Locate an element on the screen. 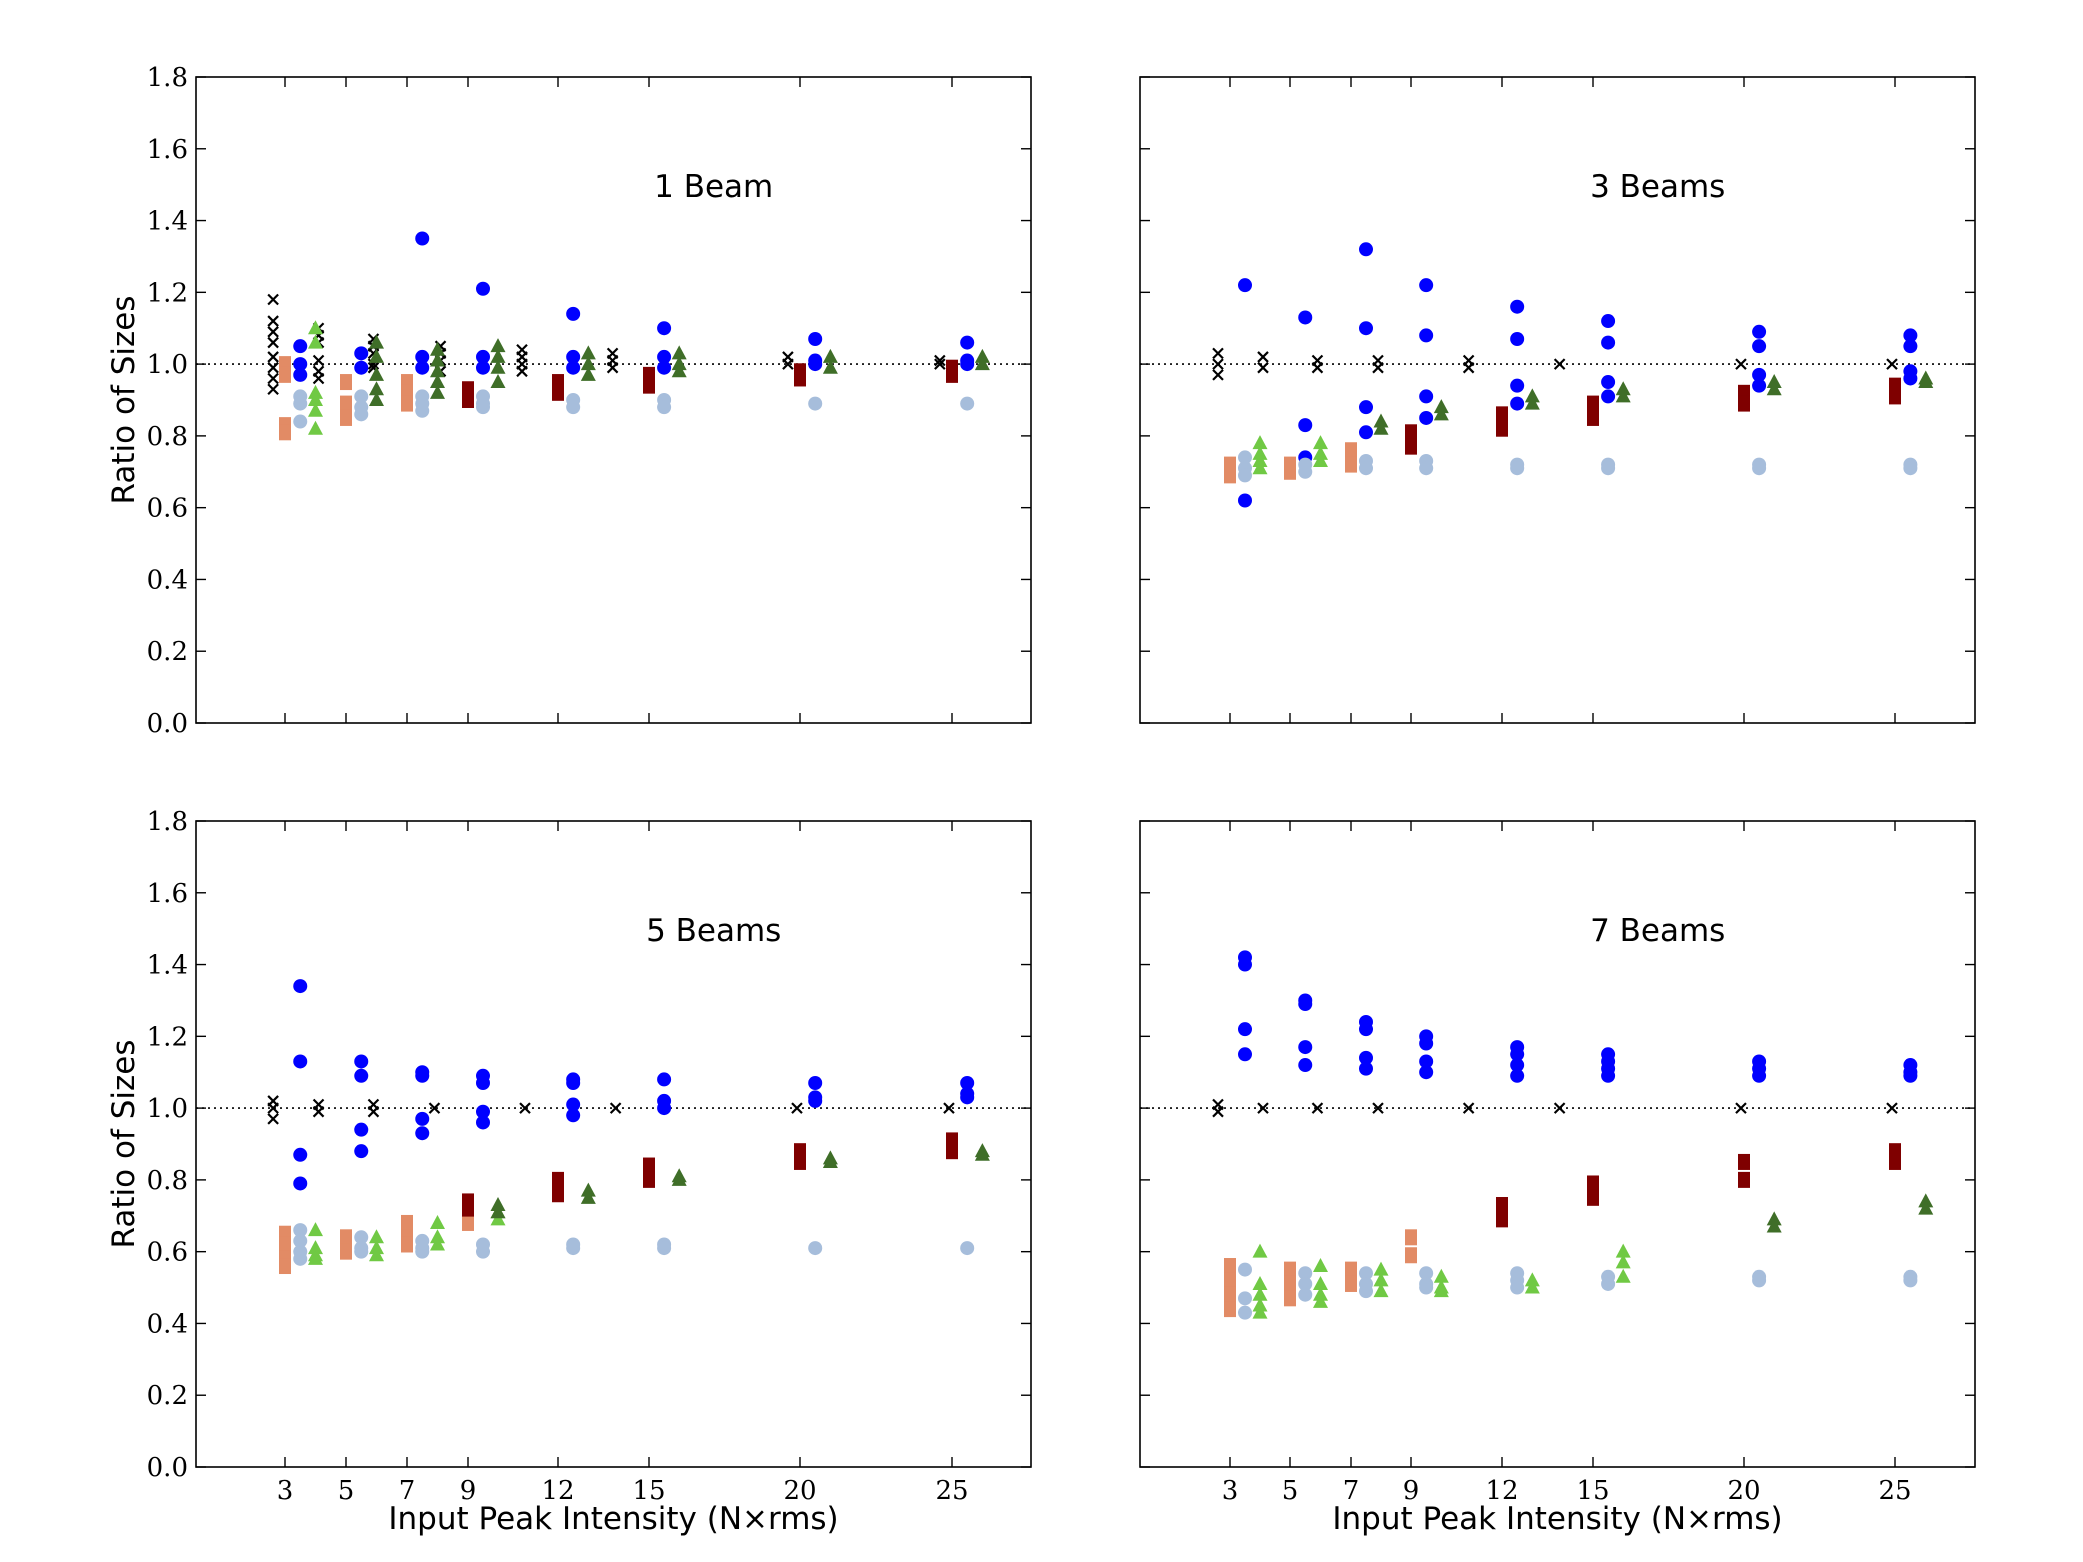  y-tick-label: 0.8 is located at coordinates (167, 1181).